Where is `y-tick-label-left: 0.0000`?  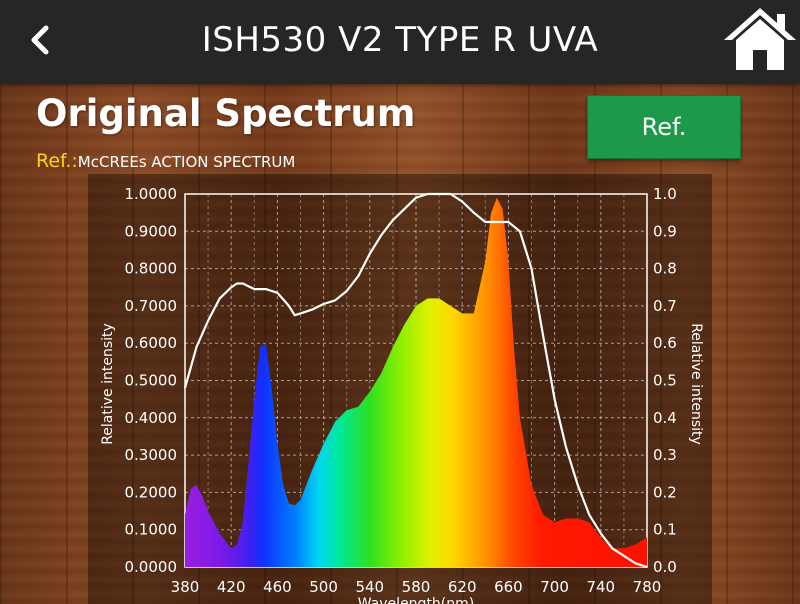 y-tick-label-left: 0.0000 is located at coordinates (151, 567).